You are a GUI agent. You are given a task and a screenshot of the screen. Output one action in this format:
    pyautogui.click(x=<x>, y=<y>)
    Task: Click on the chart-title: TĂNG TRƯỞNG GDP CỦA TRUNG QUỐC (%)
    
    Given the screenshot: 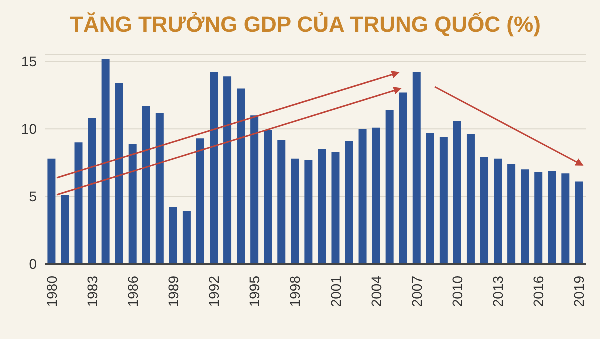 What is the action you would take?
    pyautogui.click(x=305, y=25)
    